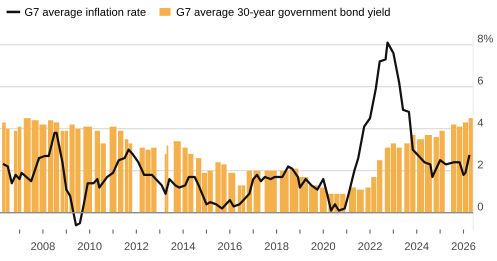 The height and width of the screenshot is (261, 497). I want to click on x-tick-label: 2026, so click(464, 246).